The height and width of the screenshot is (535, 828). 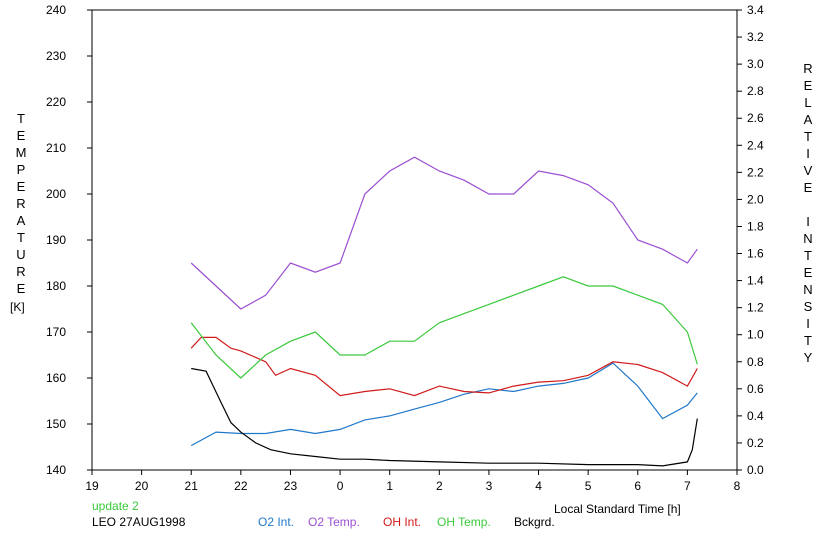 What do you see at coordinates (56, 378) in the screenshot?
I see `y-left-tick-label: 160` at bounding box center [56, 378].